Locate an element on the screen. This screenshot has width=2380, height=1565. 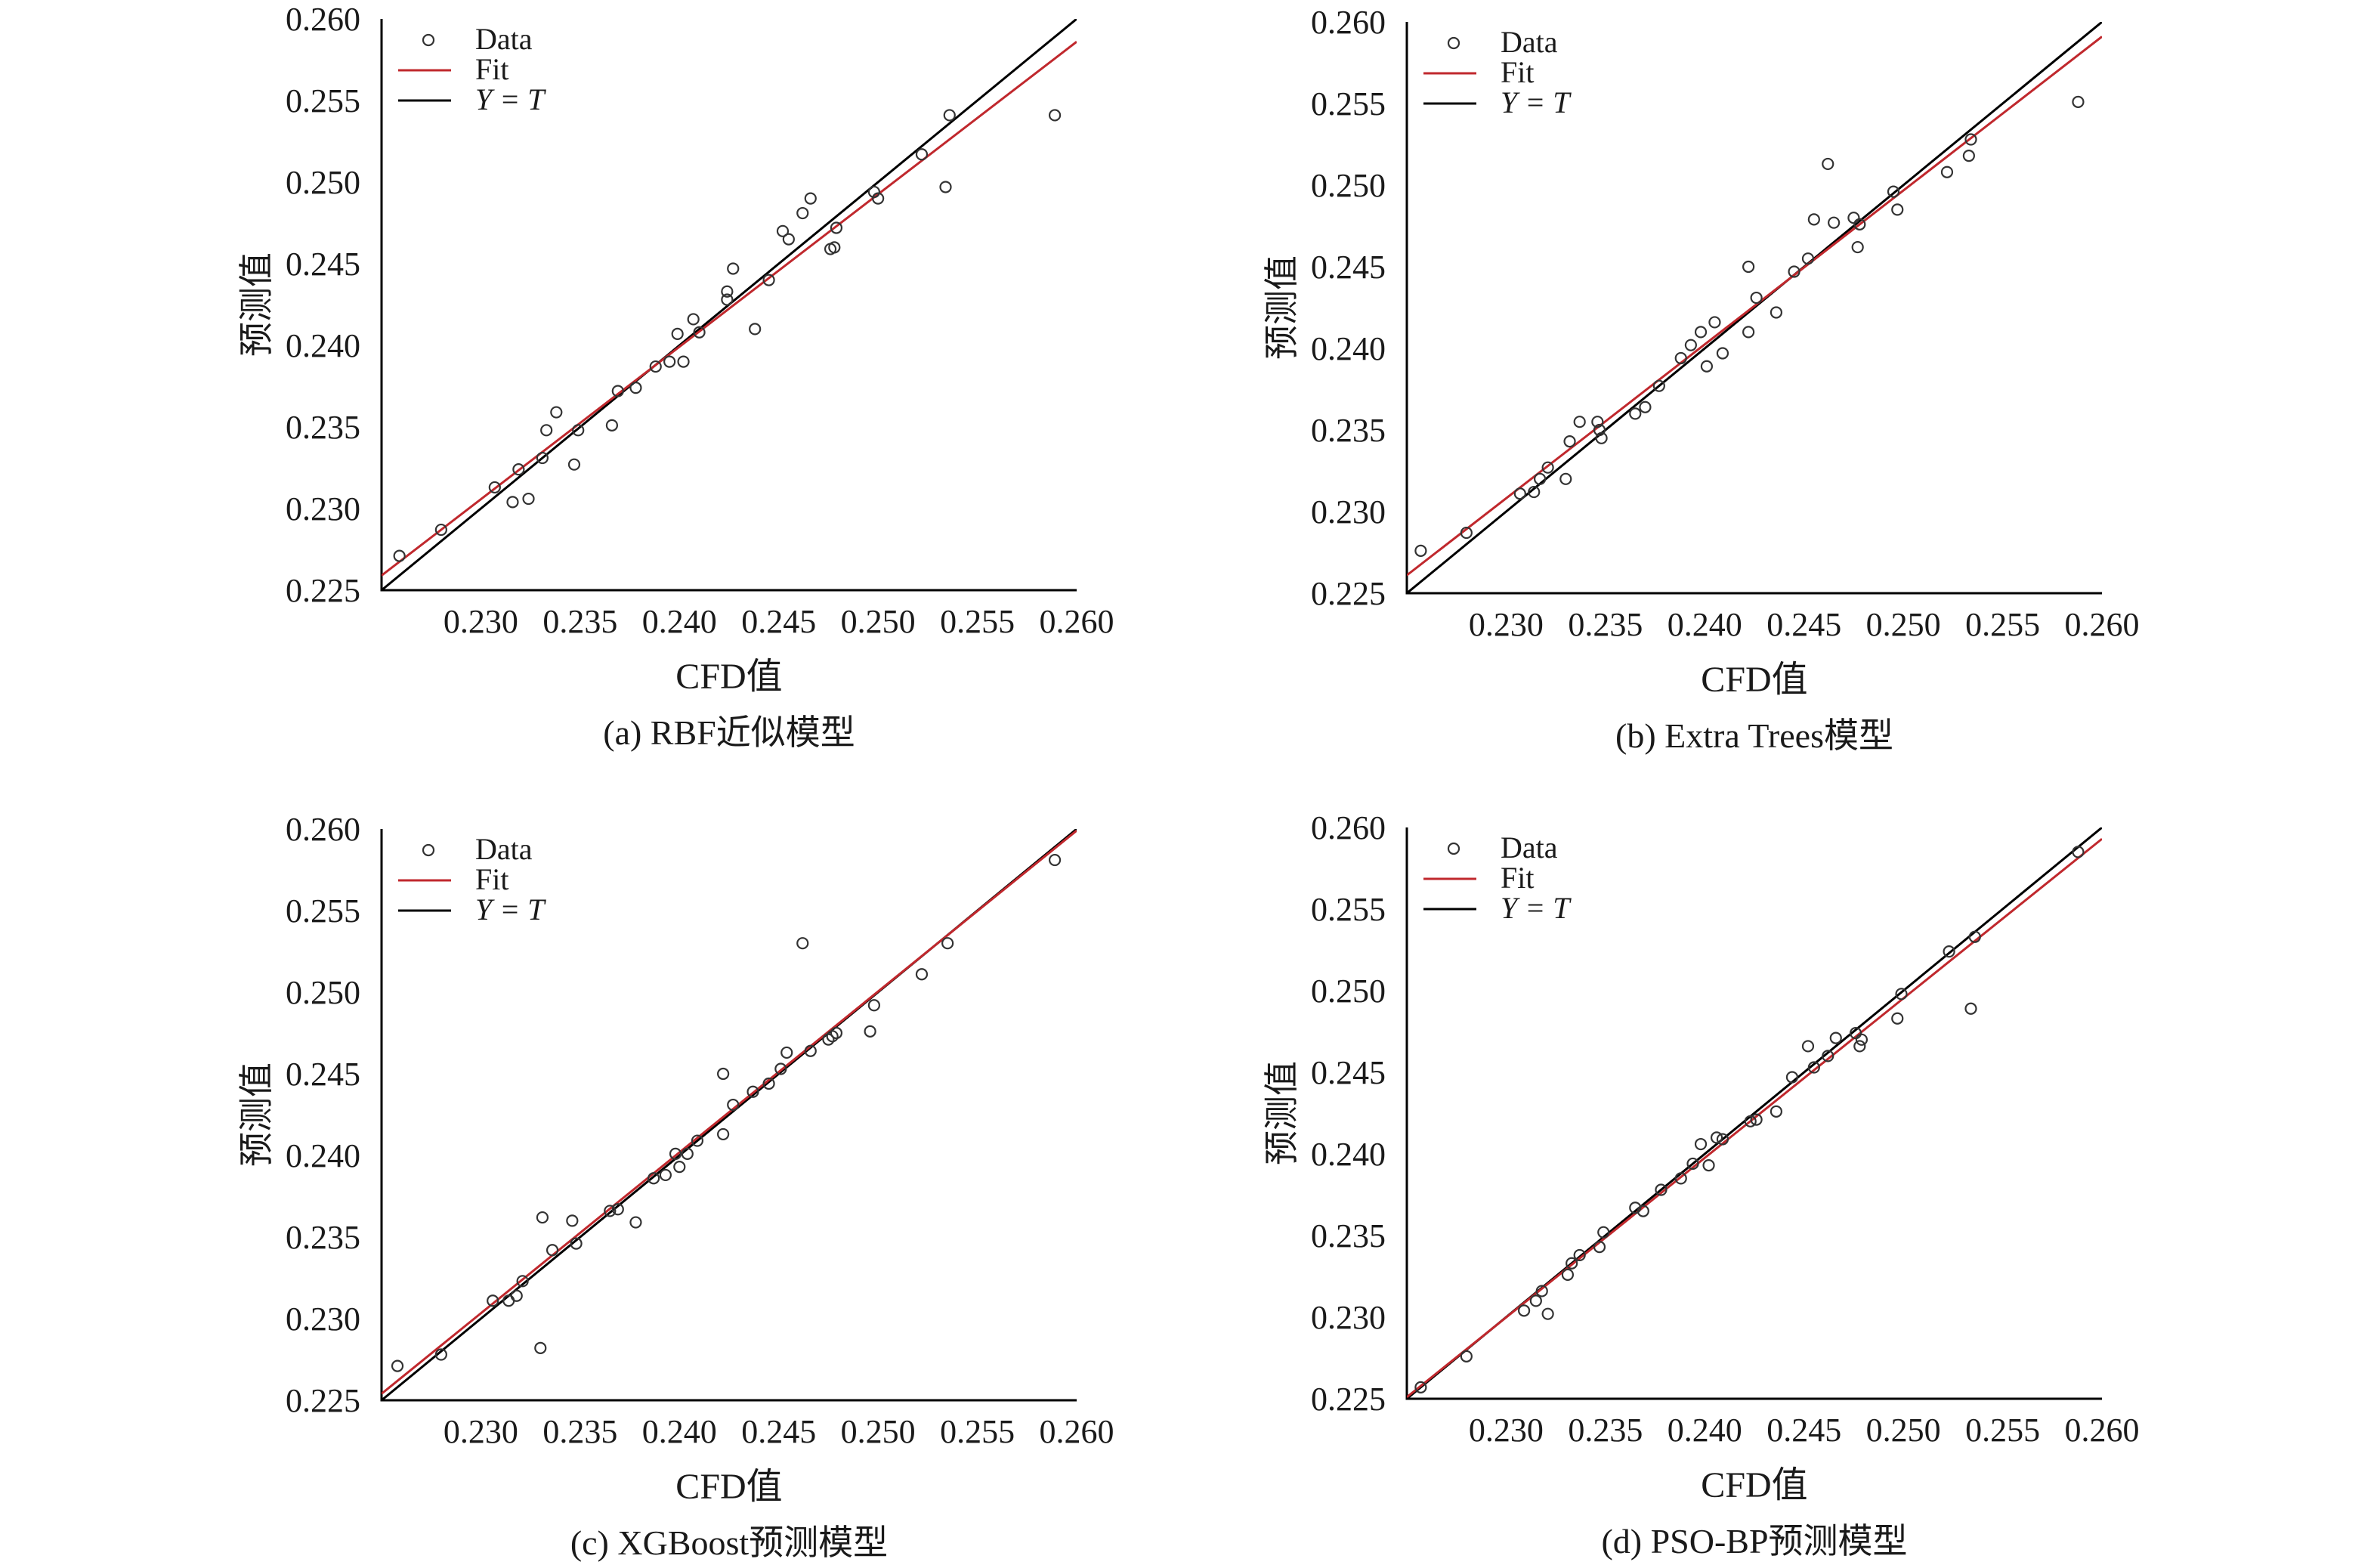
fit-line is located at coordinates (1754, 306).